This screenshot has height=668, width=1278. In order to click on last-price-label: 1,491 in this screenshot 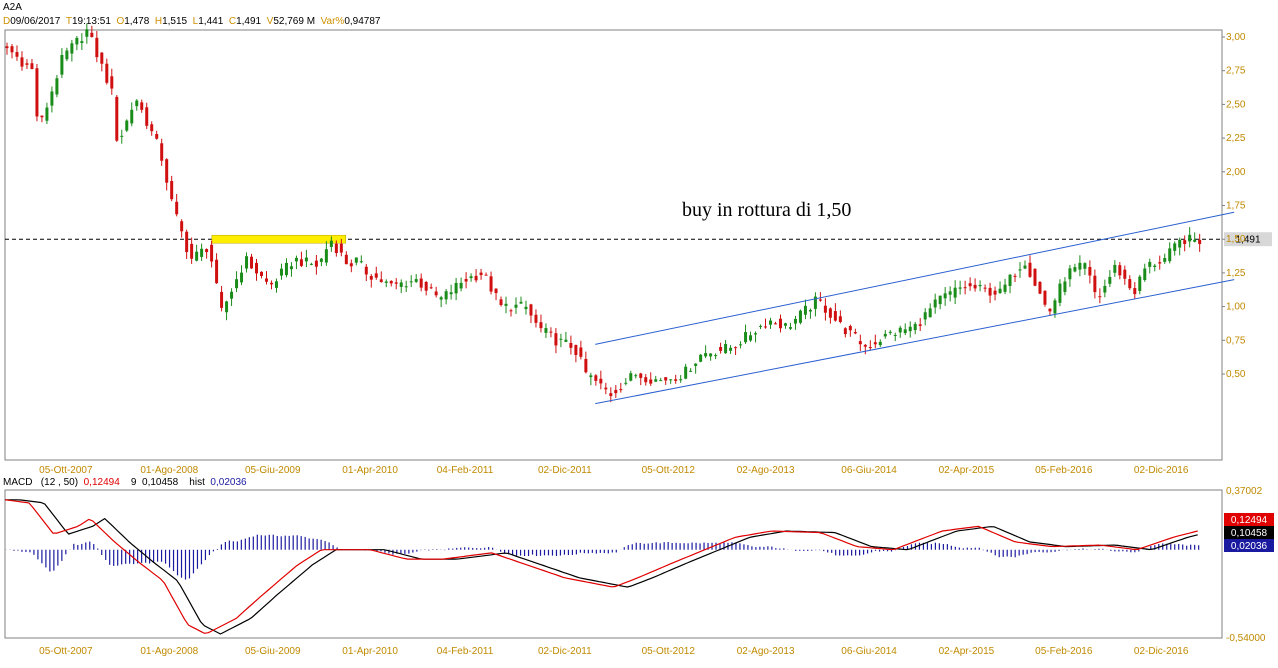, I will do `click(1247, 240)`.